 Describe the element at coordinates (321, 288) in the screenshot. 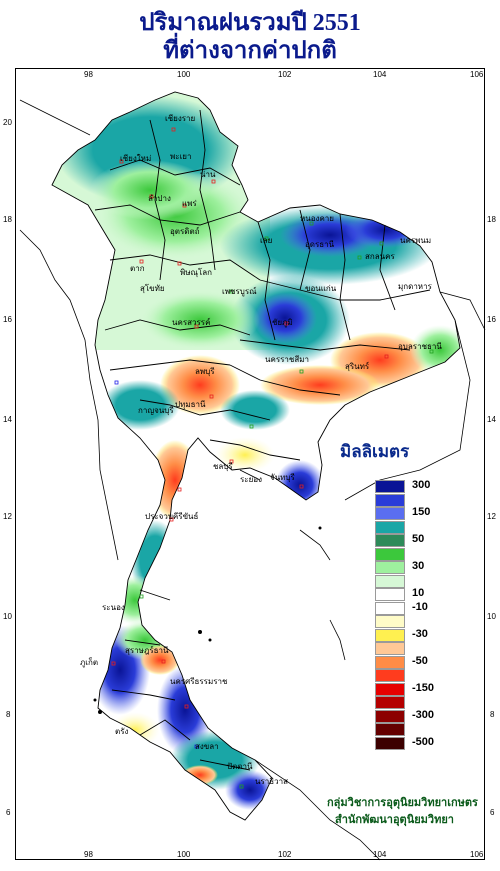

I see `place-label: ขอนแก่น` at that location.